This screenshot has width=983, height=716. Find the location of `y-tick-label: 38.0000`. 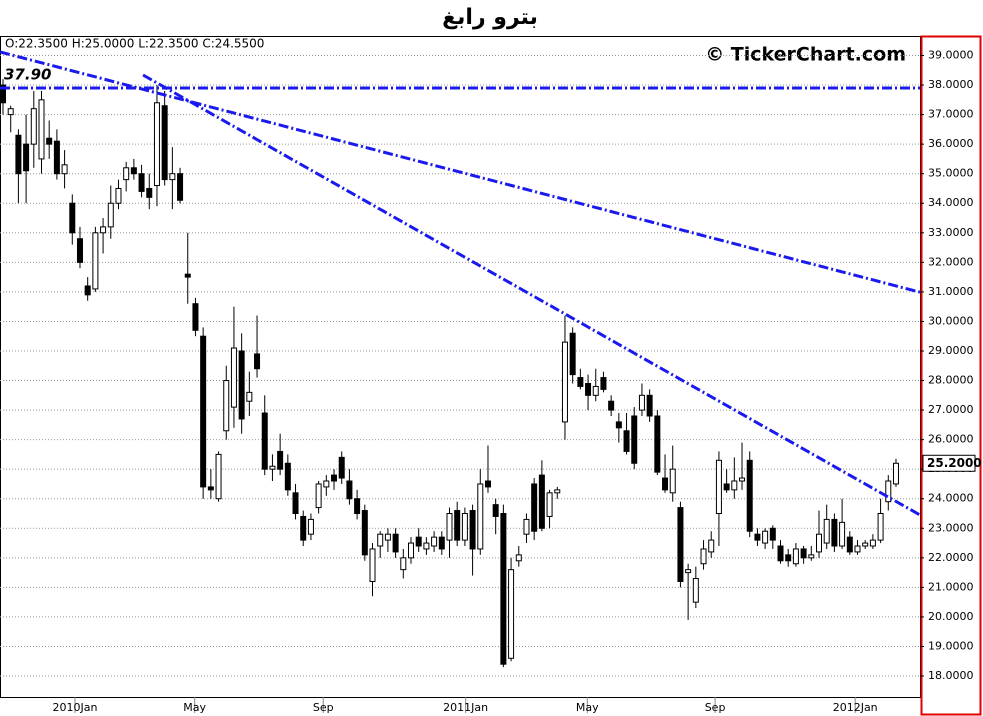

y-tick-label: 38.0000 is located at coordinates (951, 84).